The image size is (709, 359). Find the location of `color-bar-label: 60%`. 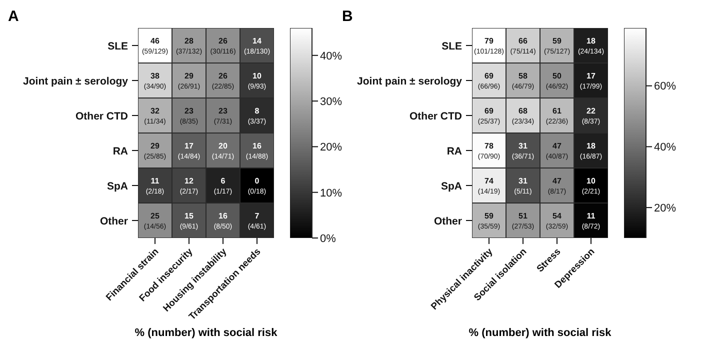

color-bar-label: 60% is located at coordinates (665, 86).